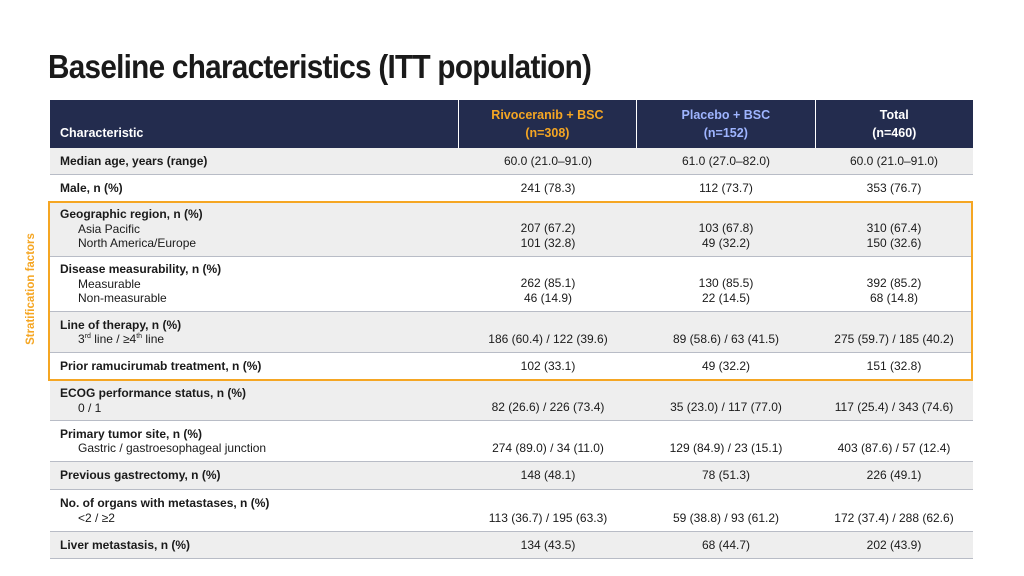 The image size is (1024, 576). What do you see at coordinates (894, 235) in the screenshot?
I see `cell-total: 310 (67.4) 150 (32.6)` at bounding box center [894, 235].